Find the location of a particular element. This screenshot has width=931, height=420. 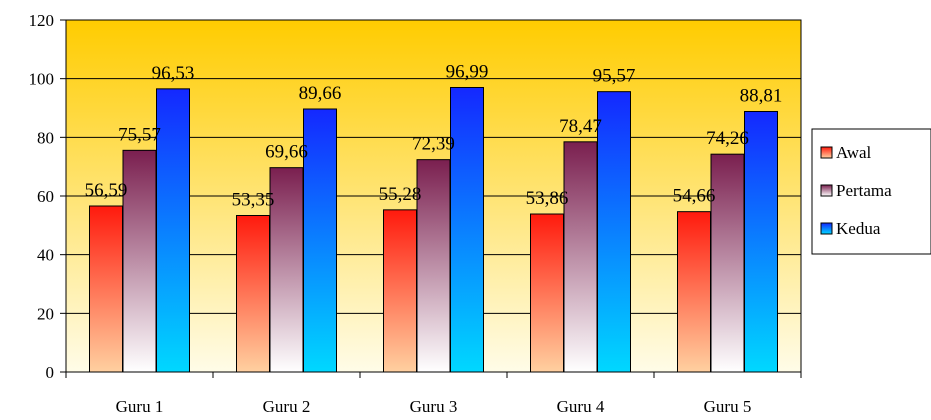

data-label-awal: 54,66 is located at coordinates (694, 196).